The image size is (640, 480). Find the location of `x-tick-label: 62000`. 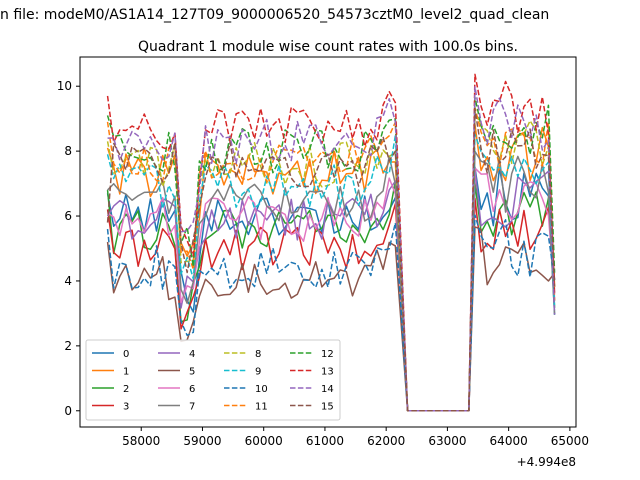

x-tick-label: 62000 is located at coordinates (386, 441).